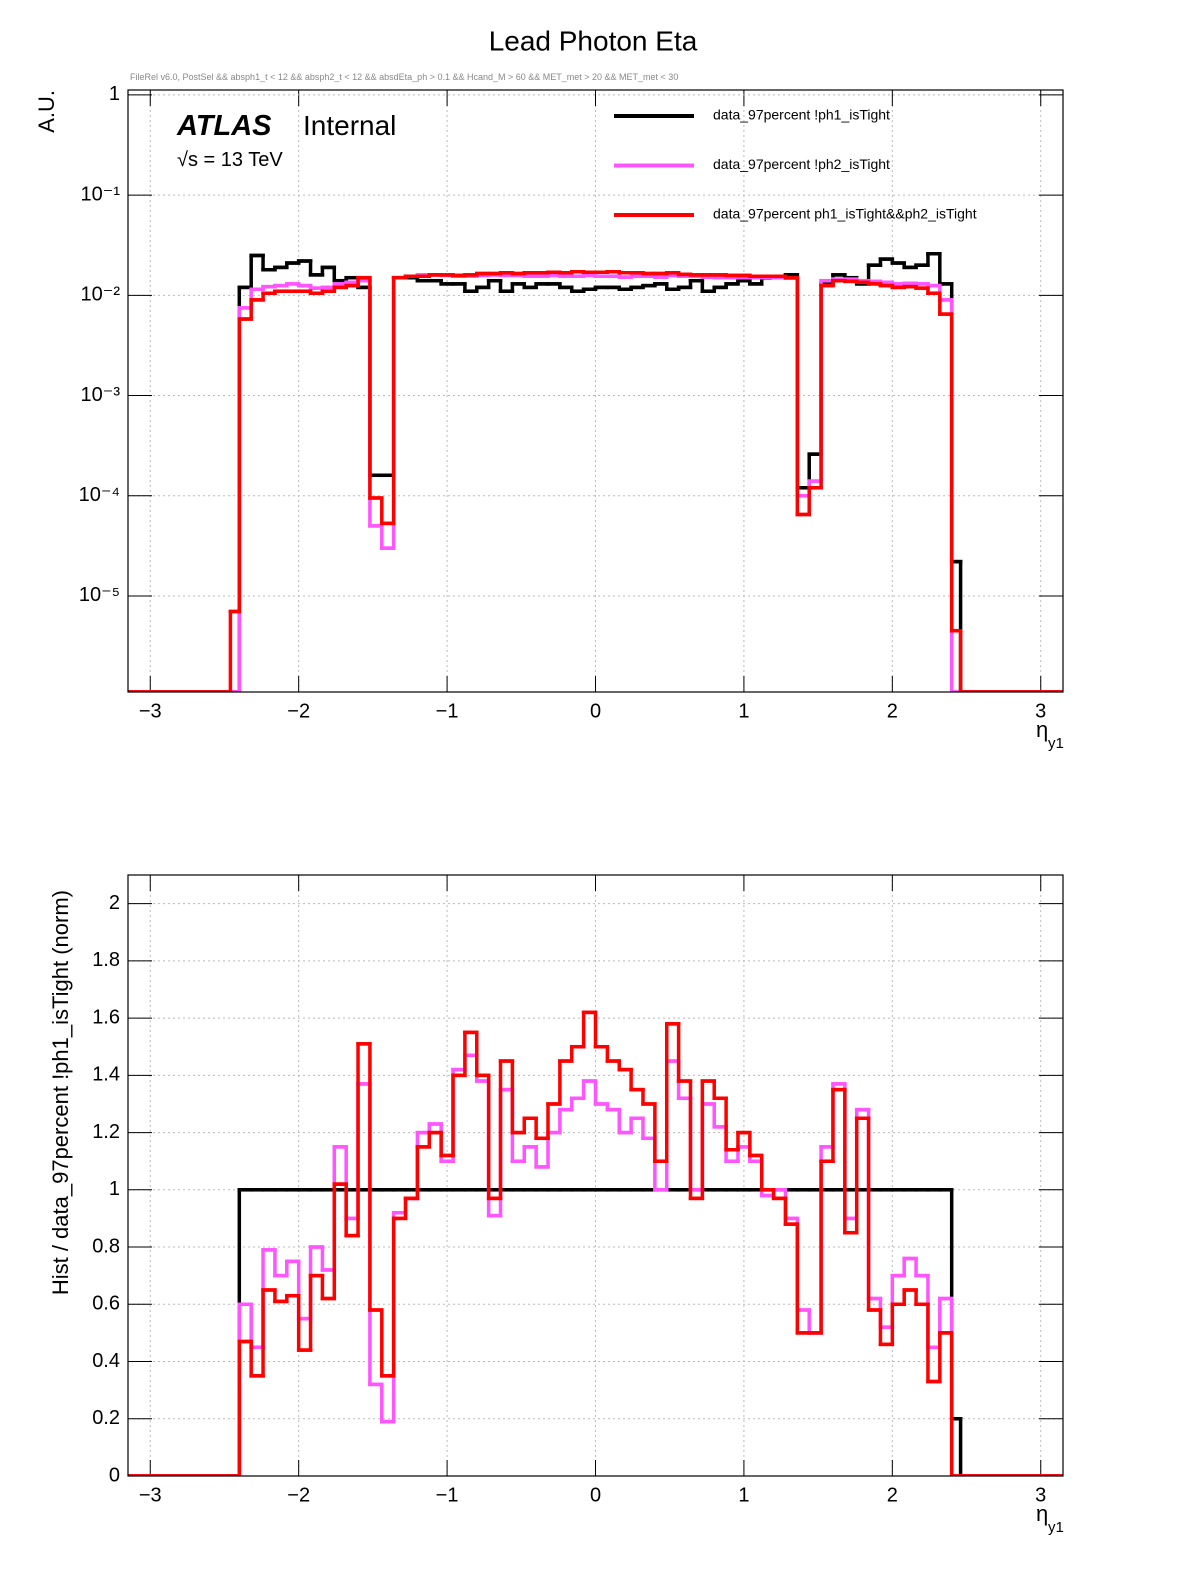 This screenshot has width=1196, height=1572. Describe the element at coordinates (99, 595) in the screenshot. I see `y-tick-label: 10⁻⁵` at that location.